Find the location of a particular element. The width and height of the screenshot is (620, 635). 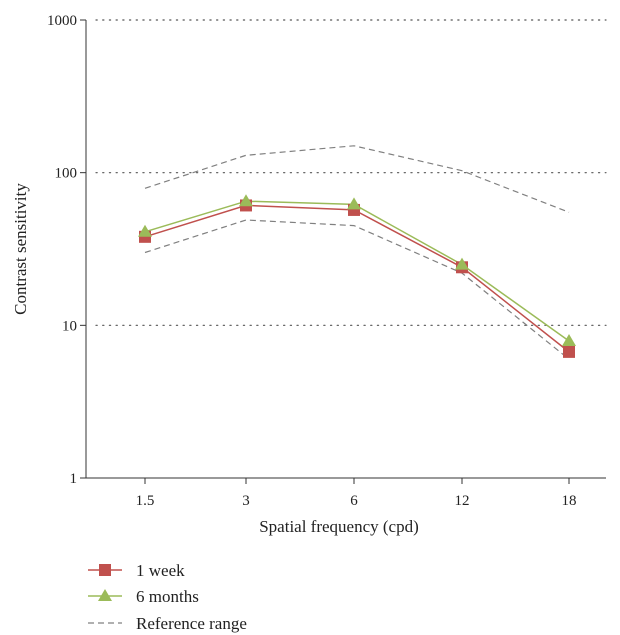

reference-upper-line is located at coordinates (357, 179).